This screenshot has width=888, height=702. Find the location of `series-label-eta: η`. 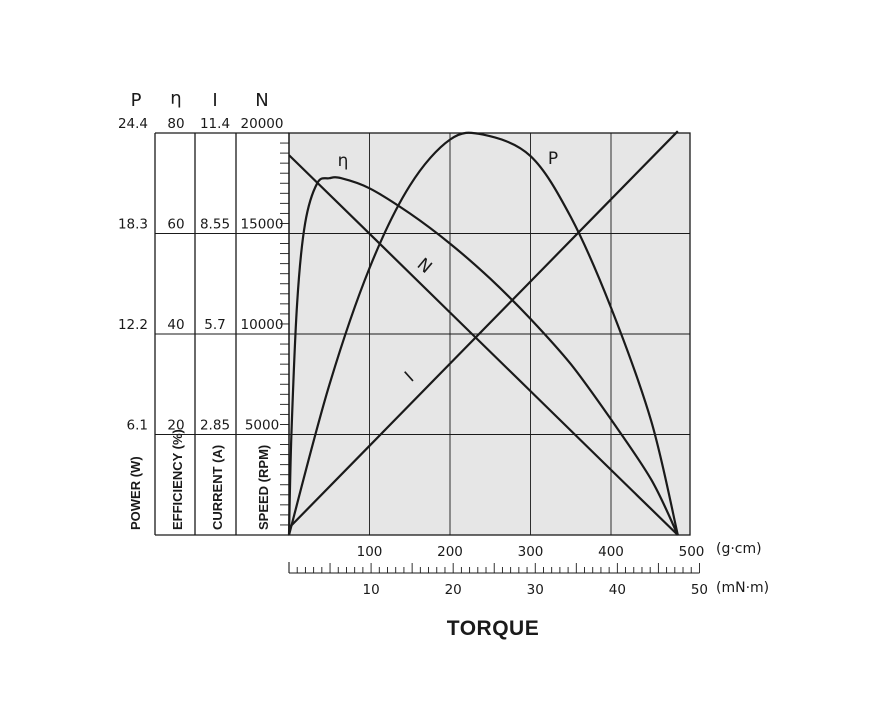

series-label-eta: η is located at coordinates (343, 161).